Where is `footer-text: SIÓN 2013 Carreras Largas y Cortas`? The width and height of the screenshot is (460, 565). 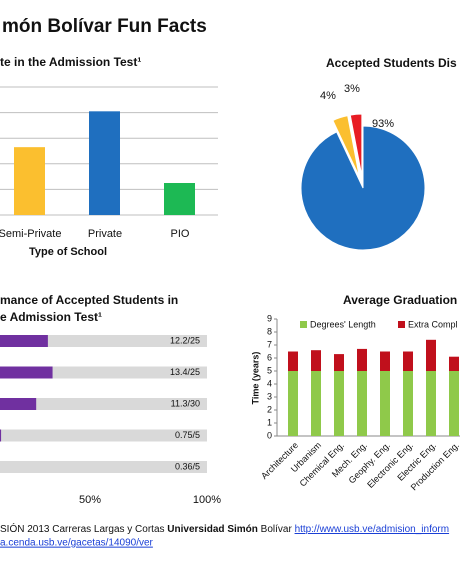 footer-text: SIÓN 2013 Carreras Largas y Cortas is located at coordinates (83, 528).